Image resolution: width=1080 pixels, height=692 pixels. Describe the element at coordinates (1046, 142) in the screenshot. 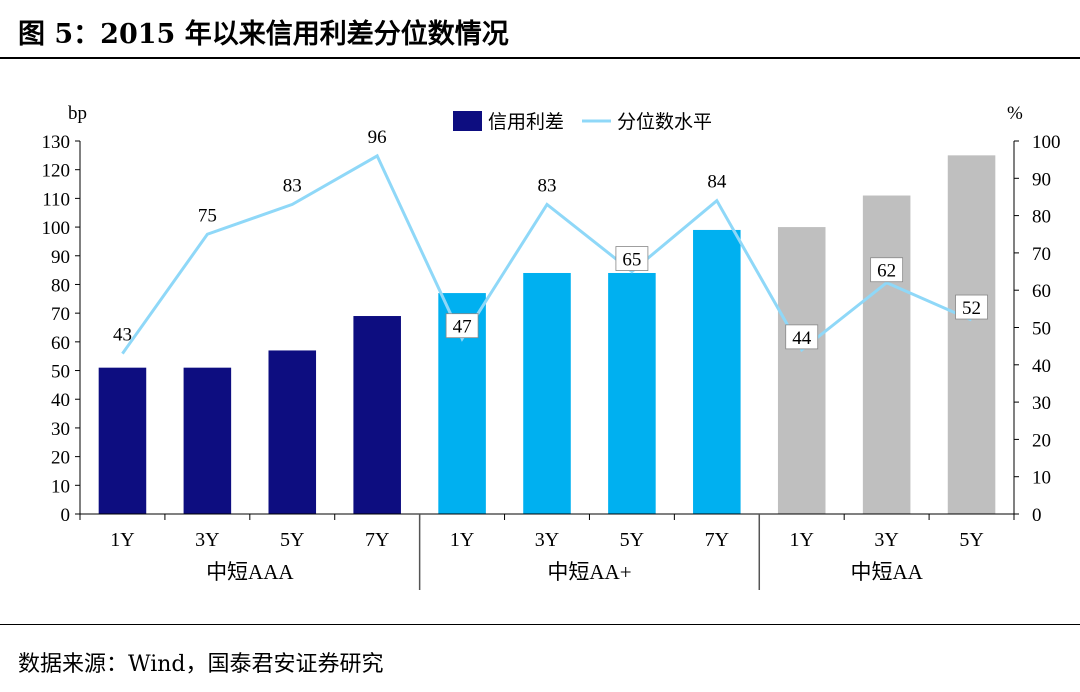

I see `right-tick-label: 100` at that location.